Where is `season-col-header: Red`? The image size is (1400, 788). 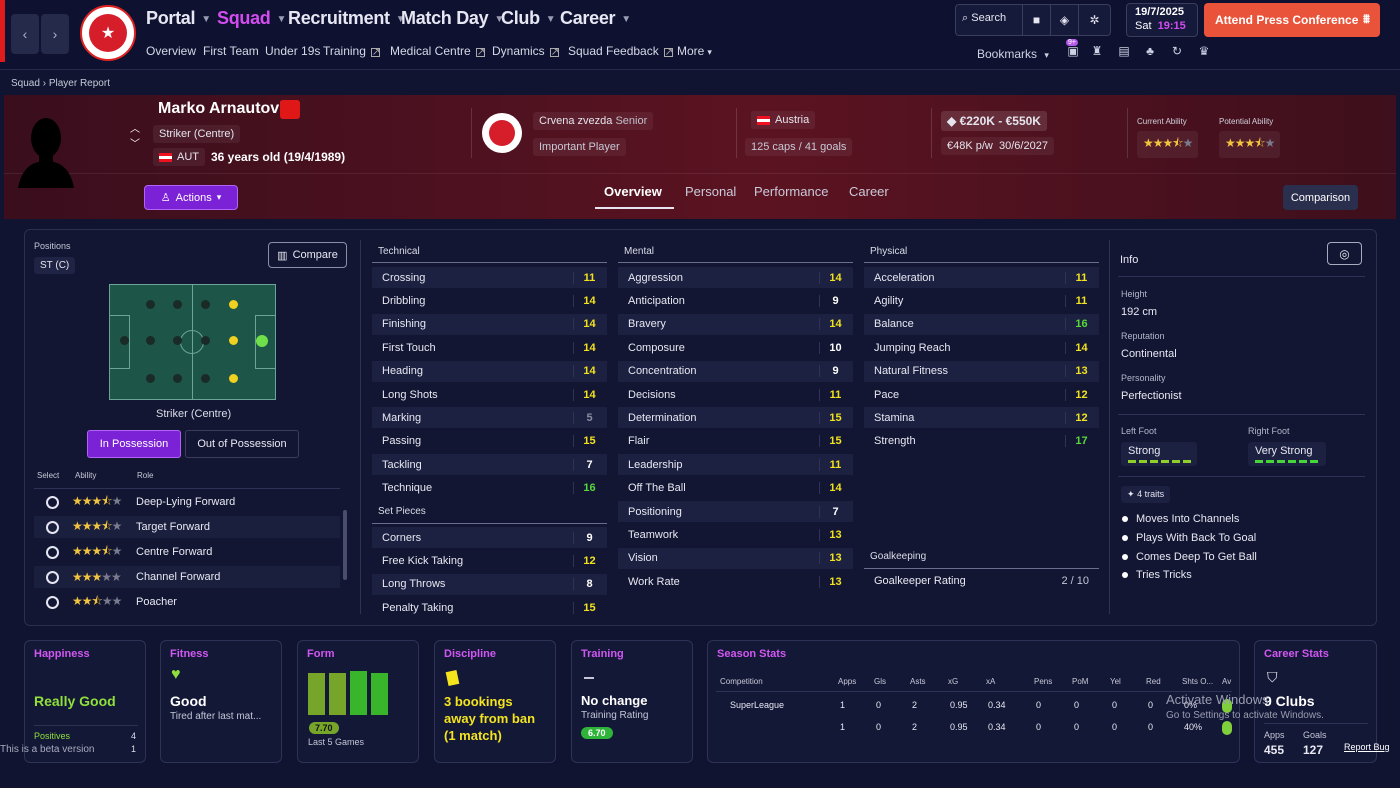 season-col-header: Red is located at coordinates (1153, 681).